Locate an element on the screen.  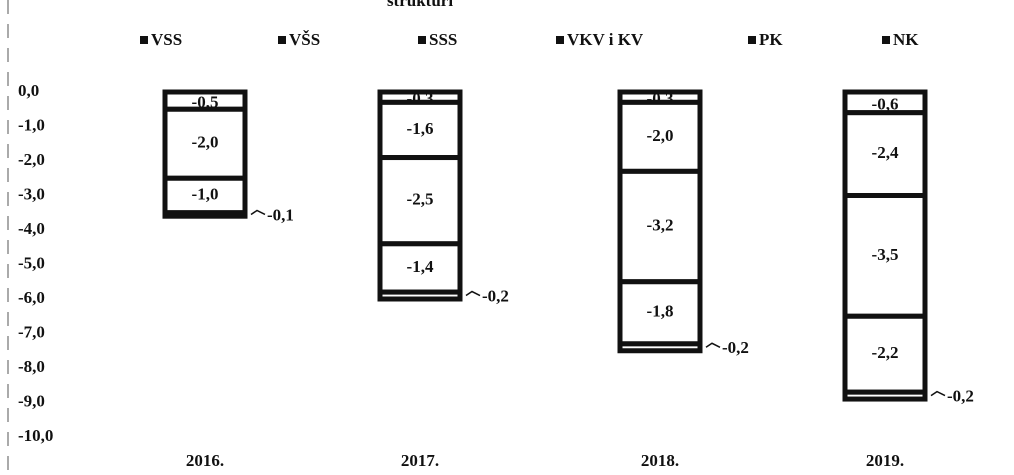
y-tick-label: -2,0 is located at coordinates (31, 159).